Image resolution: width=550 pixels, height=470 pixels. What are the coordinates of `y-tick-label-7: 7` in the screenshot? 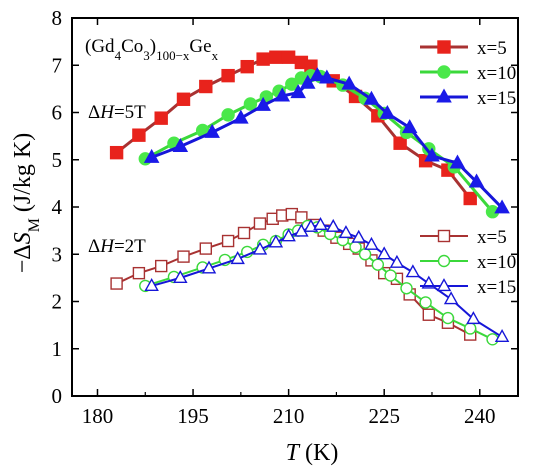 It's located at (57, 65).